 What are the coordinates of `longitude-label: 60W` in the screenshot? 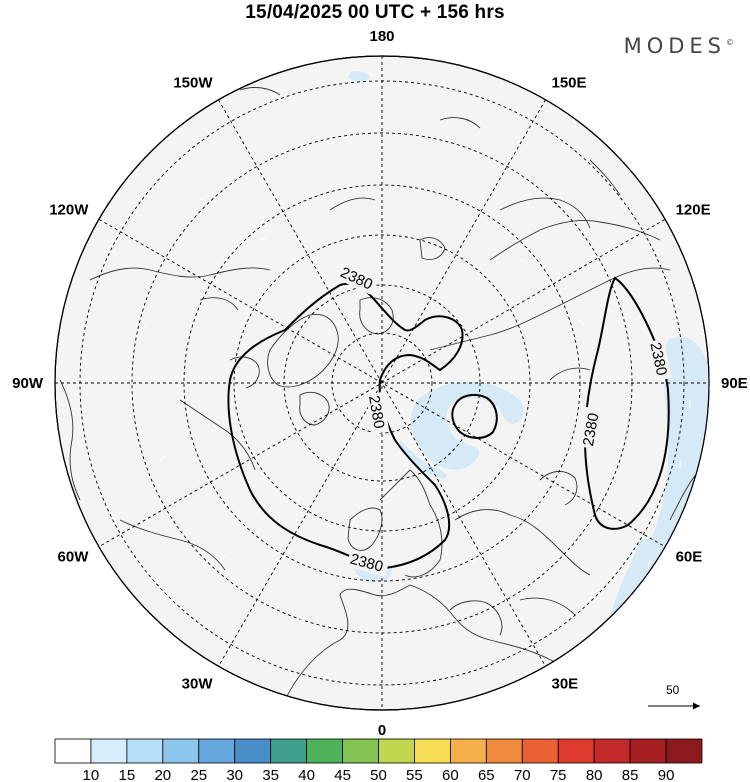 It's located at (74, 557).